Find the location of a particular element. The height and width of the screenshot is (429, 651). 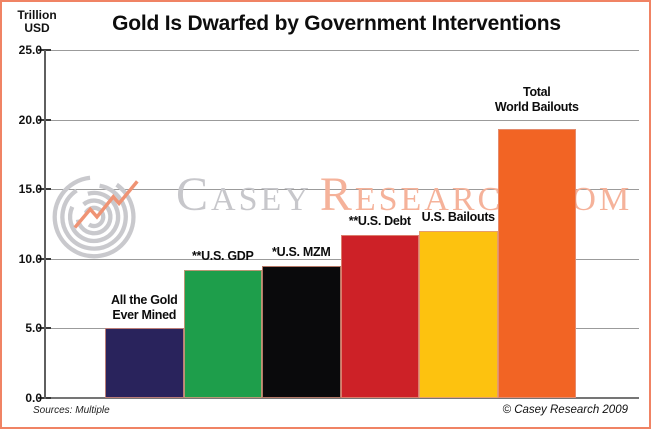

bar-u-s-mzm is located at coordinates (301, 331).